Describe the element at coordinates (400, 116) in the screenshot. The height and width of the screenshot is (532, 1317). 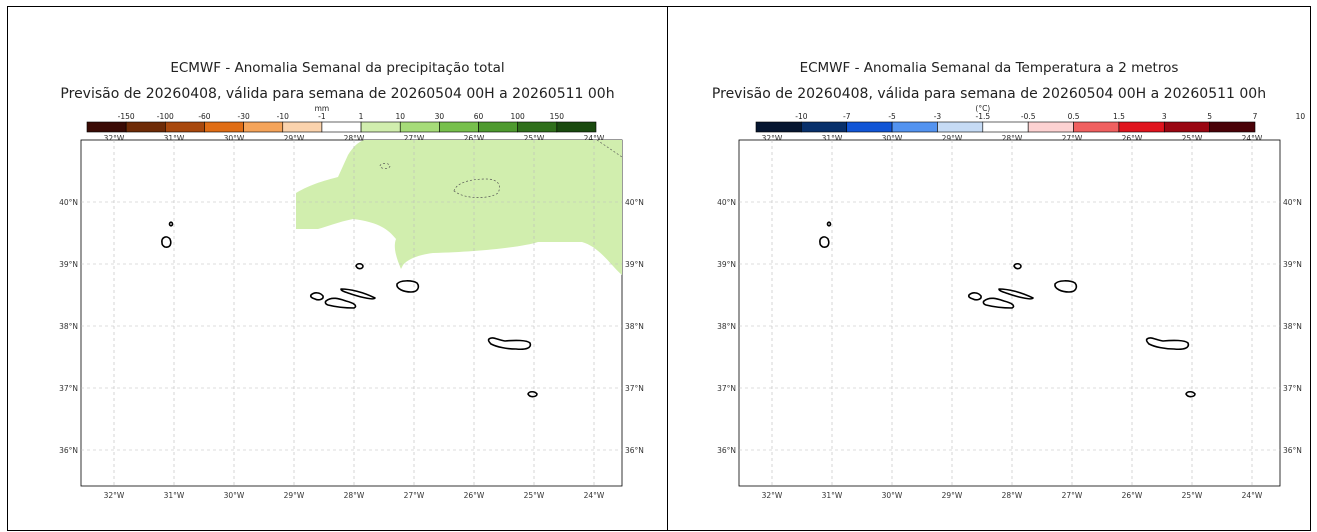
I see `colorbar-label: 10` at that location.